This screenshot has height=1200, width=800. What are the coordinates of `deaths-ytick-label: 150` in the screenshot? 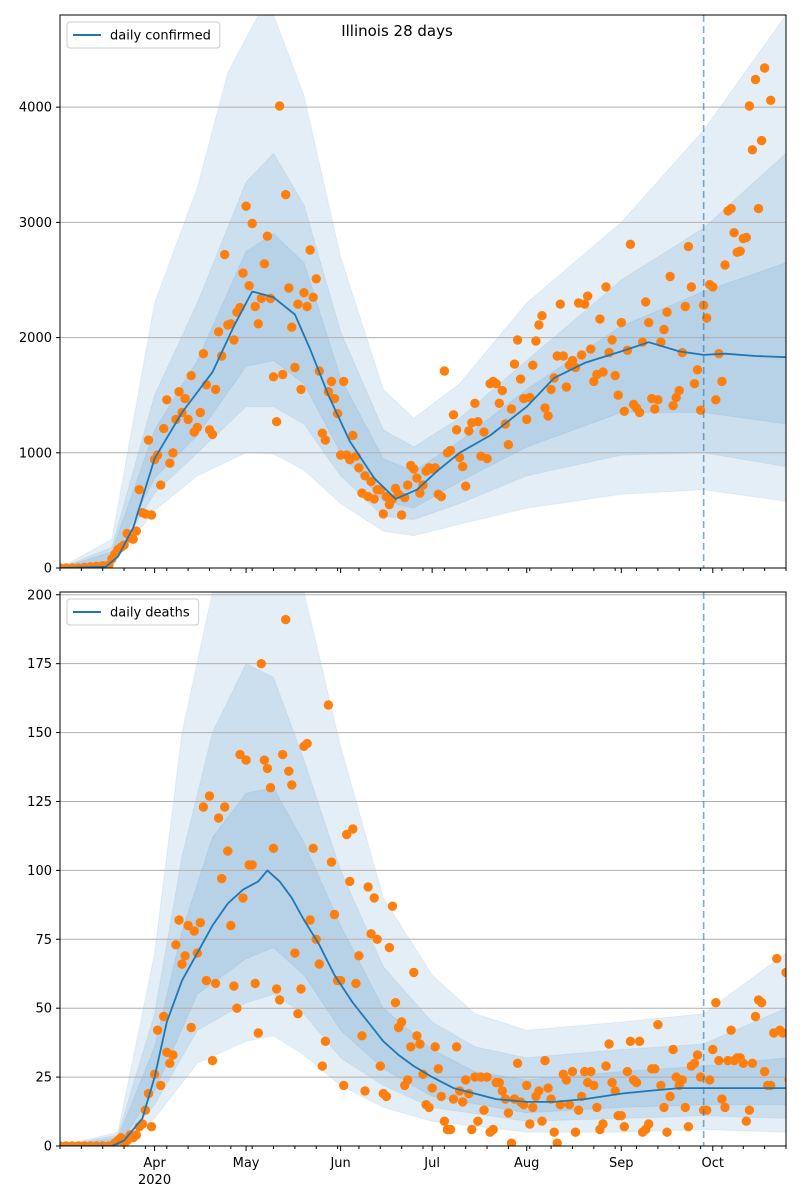 It's located at (39, 733).